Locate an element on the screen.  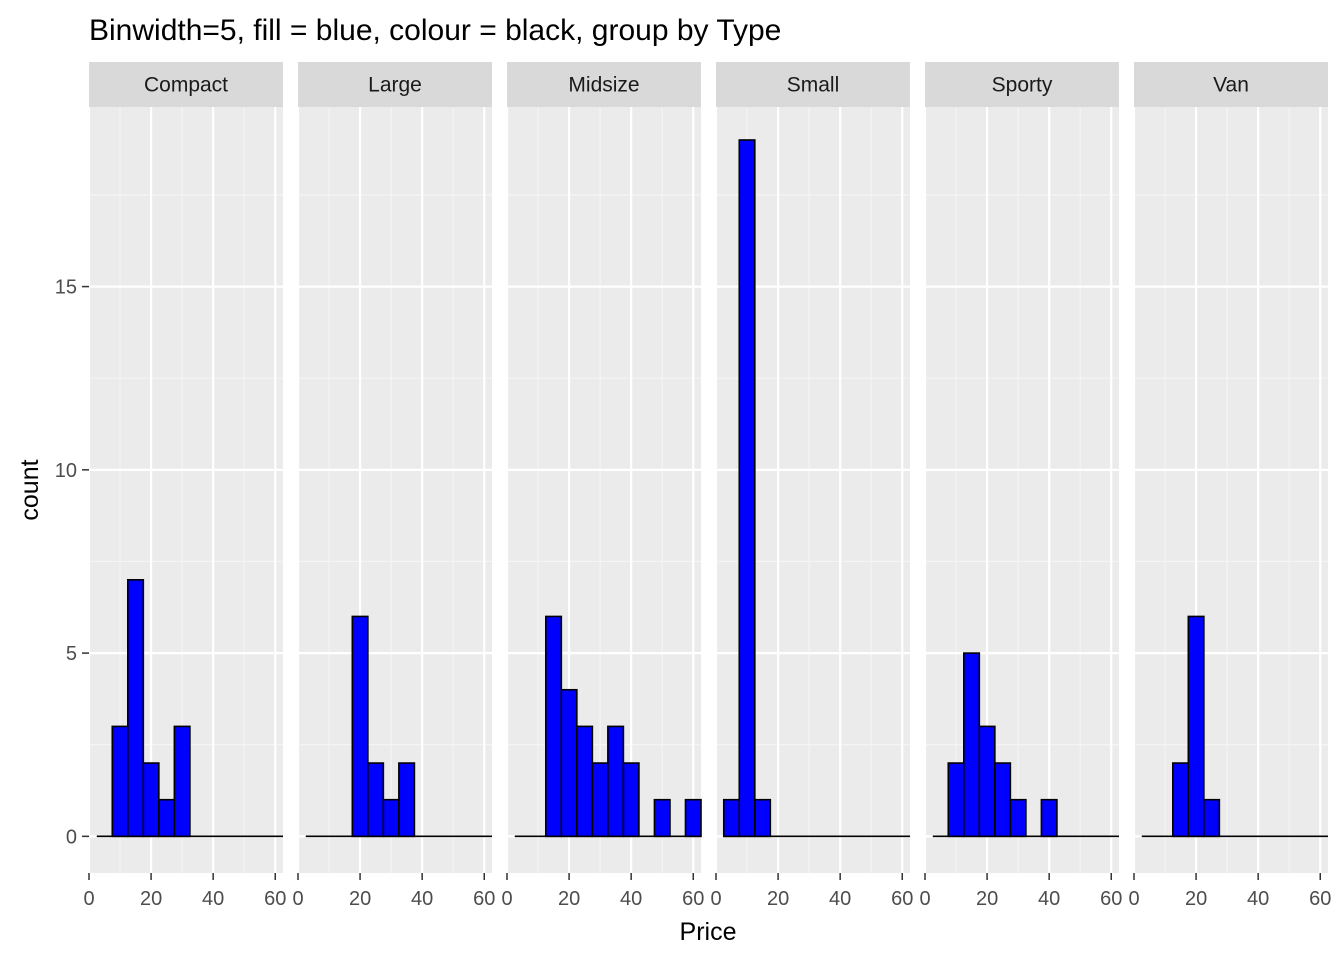
facet-label-midsize: Midsize is located at coordinates (603, 85).